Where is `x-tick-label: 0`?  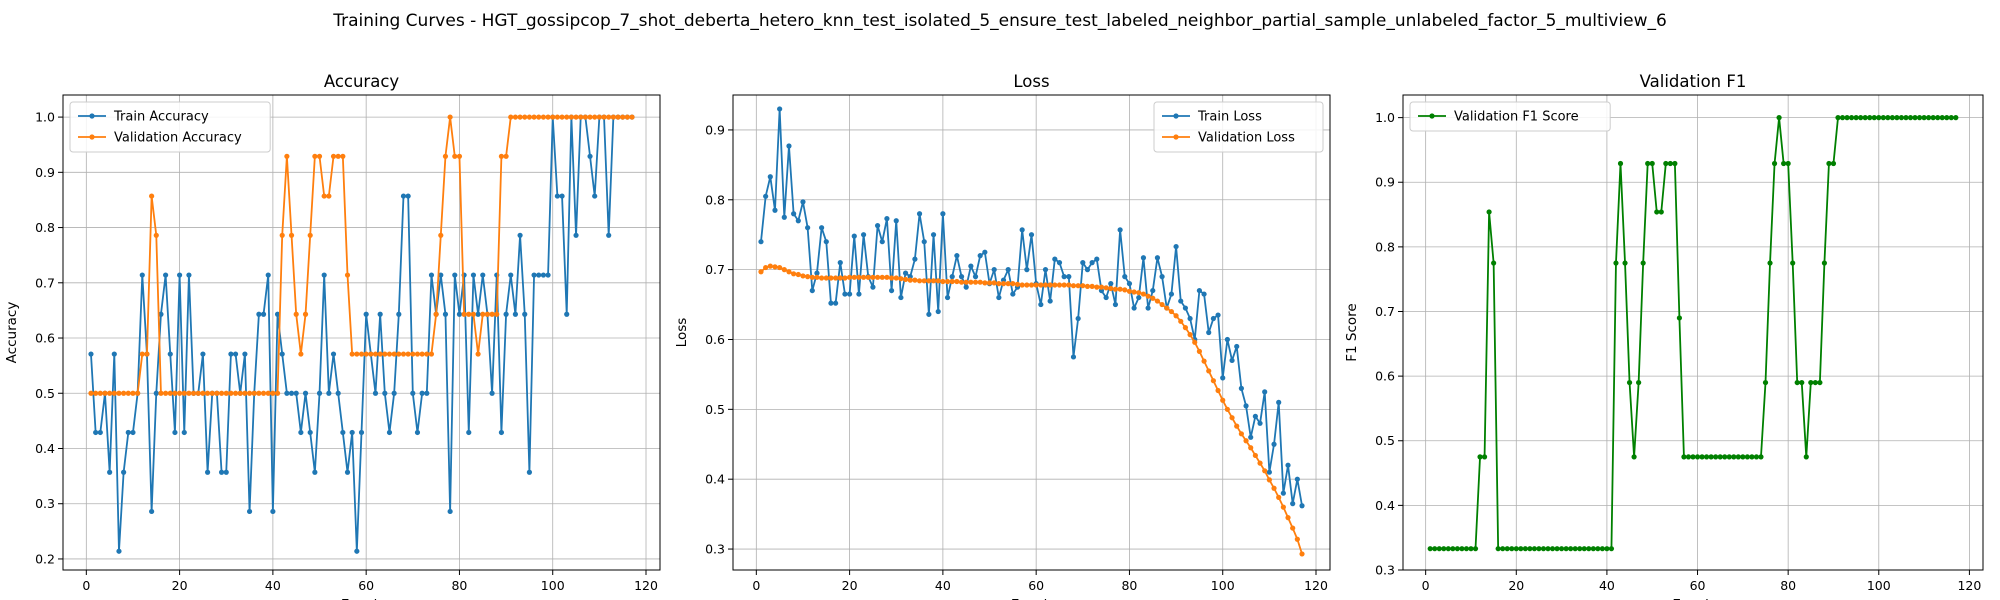
x-tick-label: 0 is located at coordinates (756, 585).